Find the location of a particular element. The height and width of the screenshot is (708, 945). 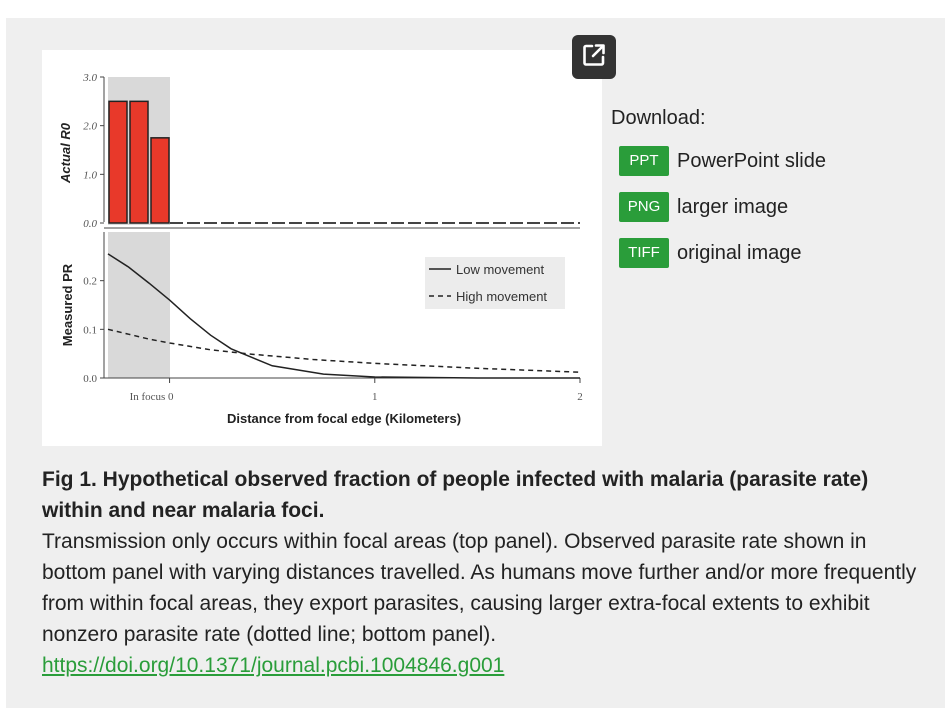

top-panel: 3.0 2.0 1.0 0.0 Actual R0 is located at coordinates (319, 151).